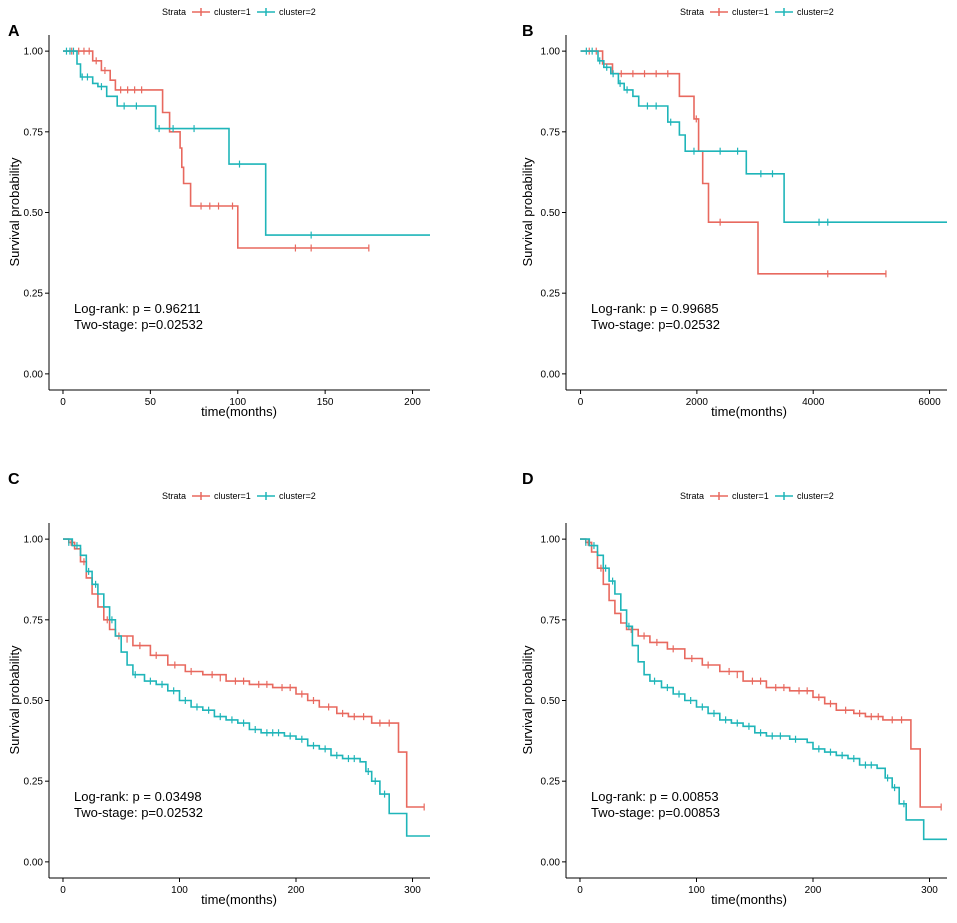  What do you see at coordinates (528, 31) in the screenshot?
I see `panel-letter: B` at bounding box center [528, 31].